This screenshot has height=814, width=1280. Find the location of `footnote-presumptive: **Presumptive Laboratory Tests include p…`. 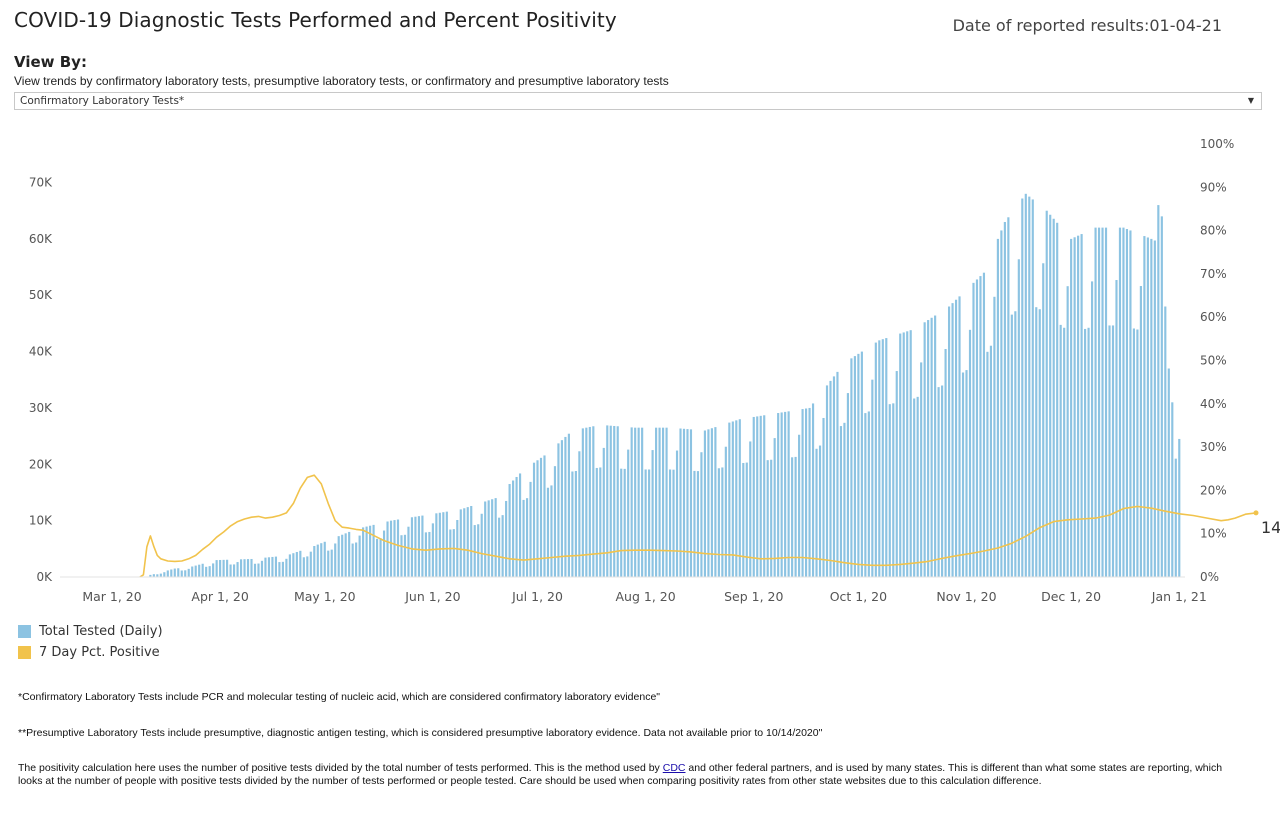

footnote-presumptive: **Presumptive Laboratory Tests include p… is located at coordinates (420, 733).